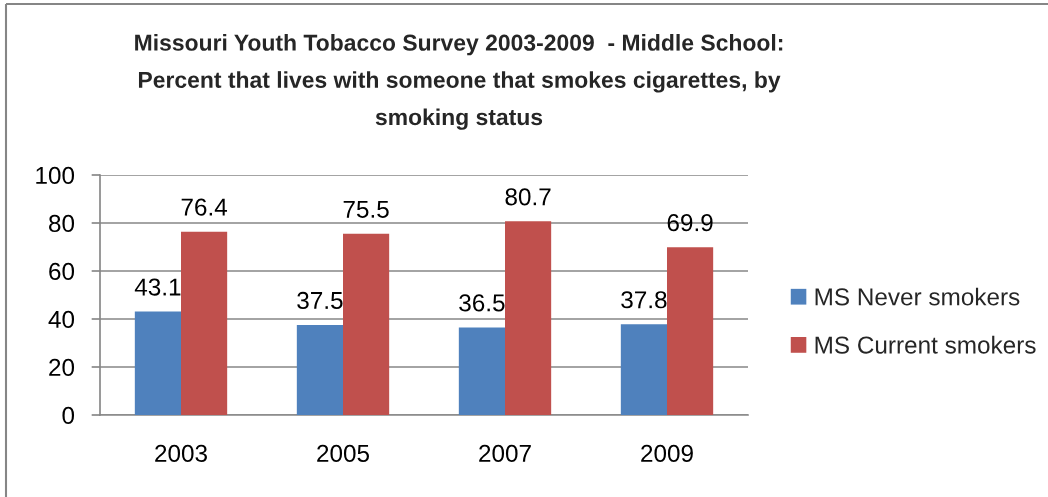 This screenshot has height=497, width=1048. Describe the element at coordinates (181, 453) in the screenshot. I see `x-tick-label: 2003` at that location.